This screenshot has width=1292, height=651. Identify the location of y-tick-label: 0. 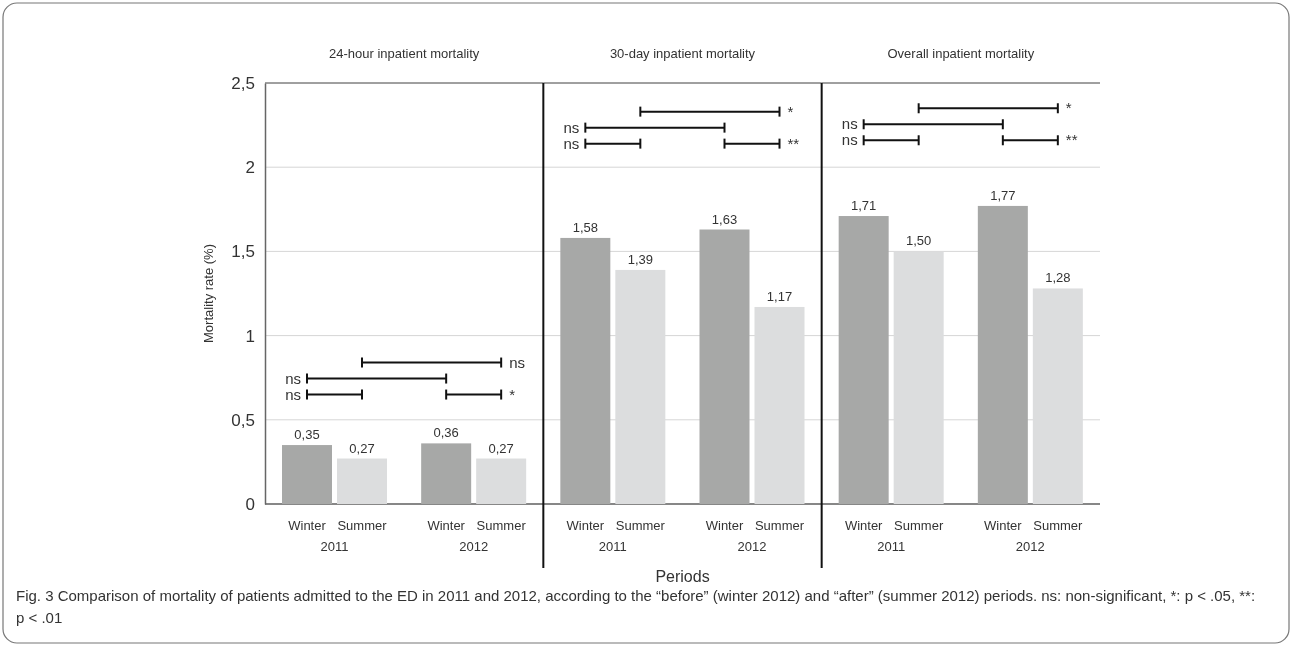
(250, 504).